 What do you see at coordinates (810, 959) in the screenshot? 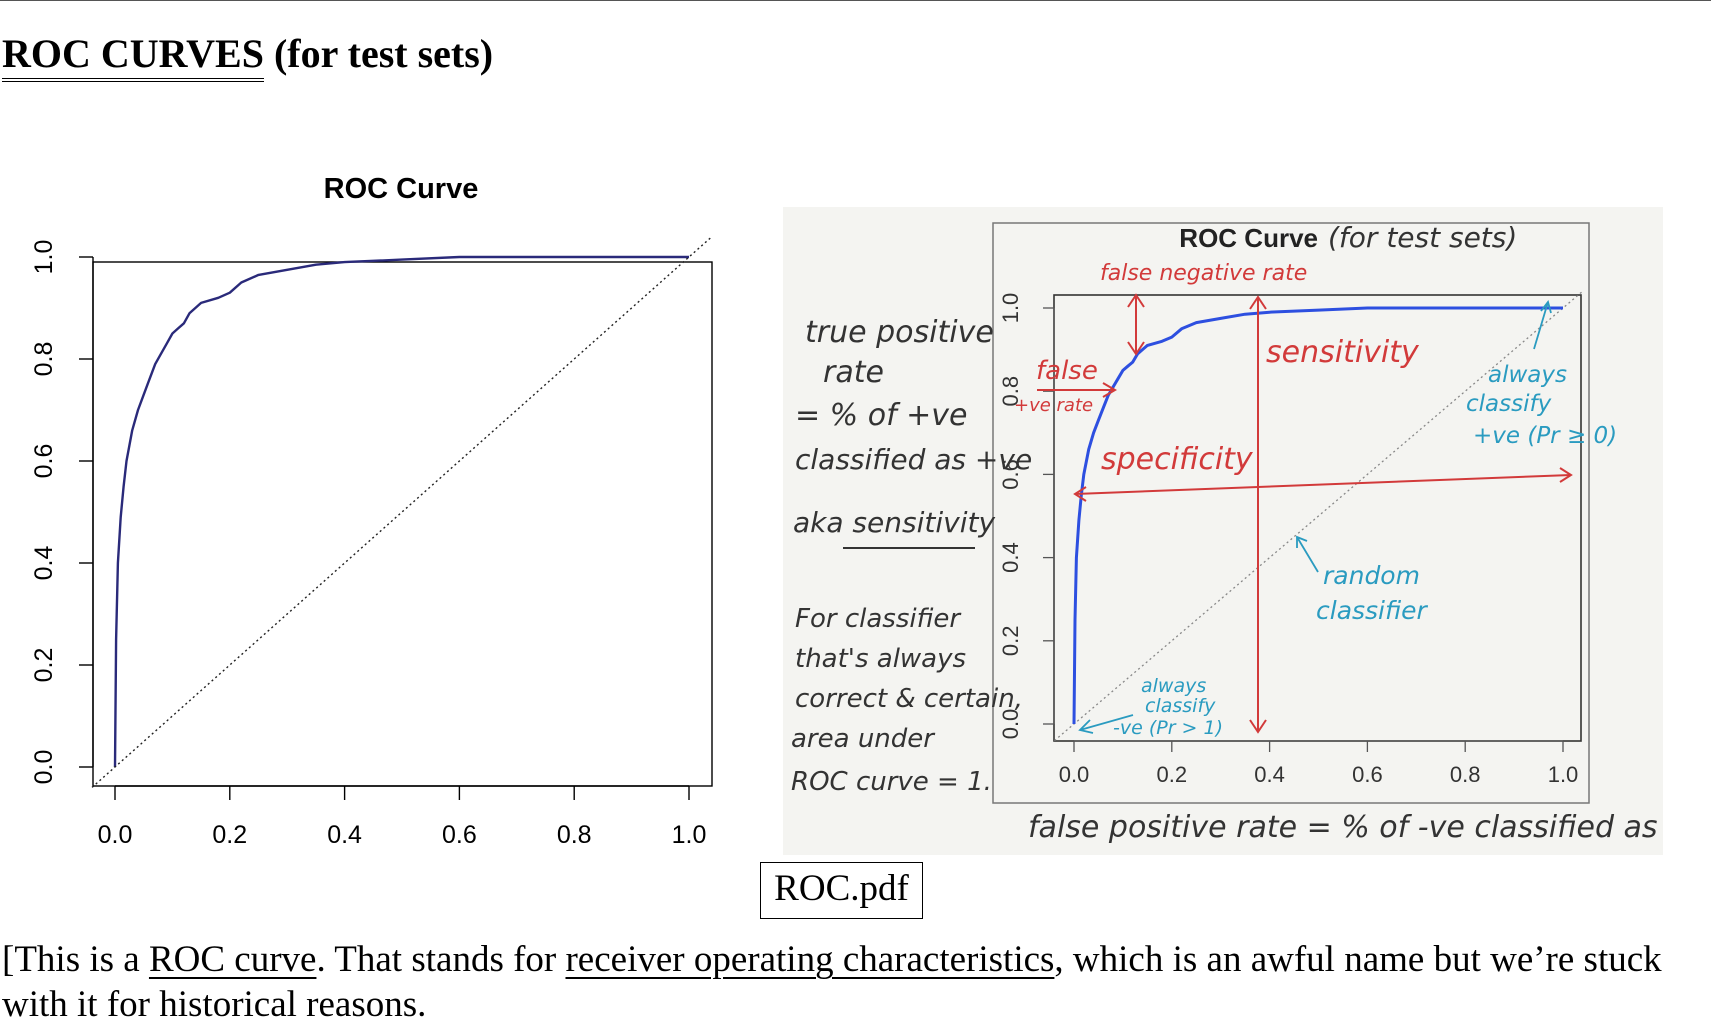
I see `term-receiver-operating-characteristics: receiver operating characteristics` at bounding box center [810, 959].